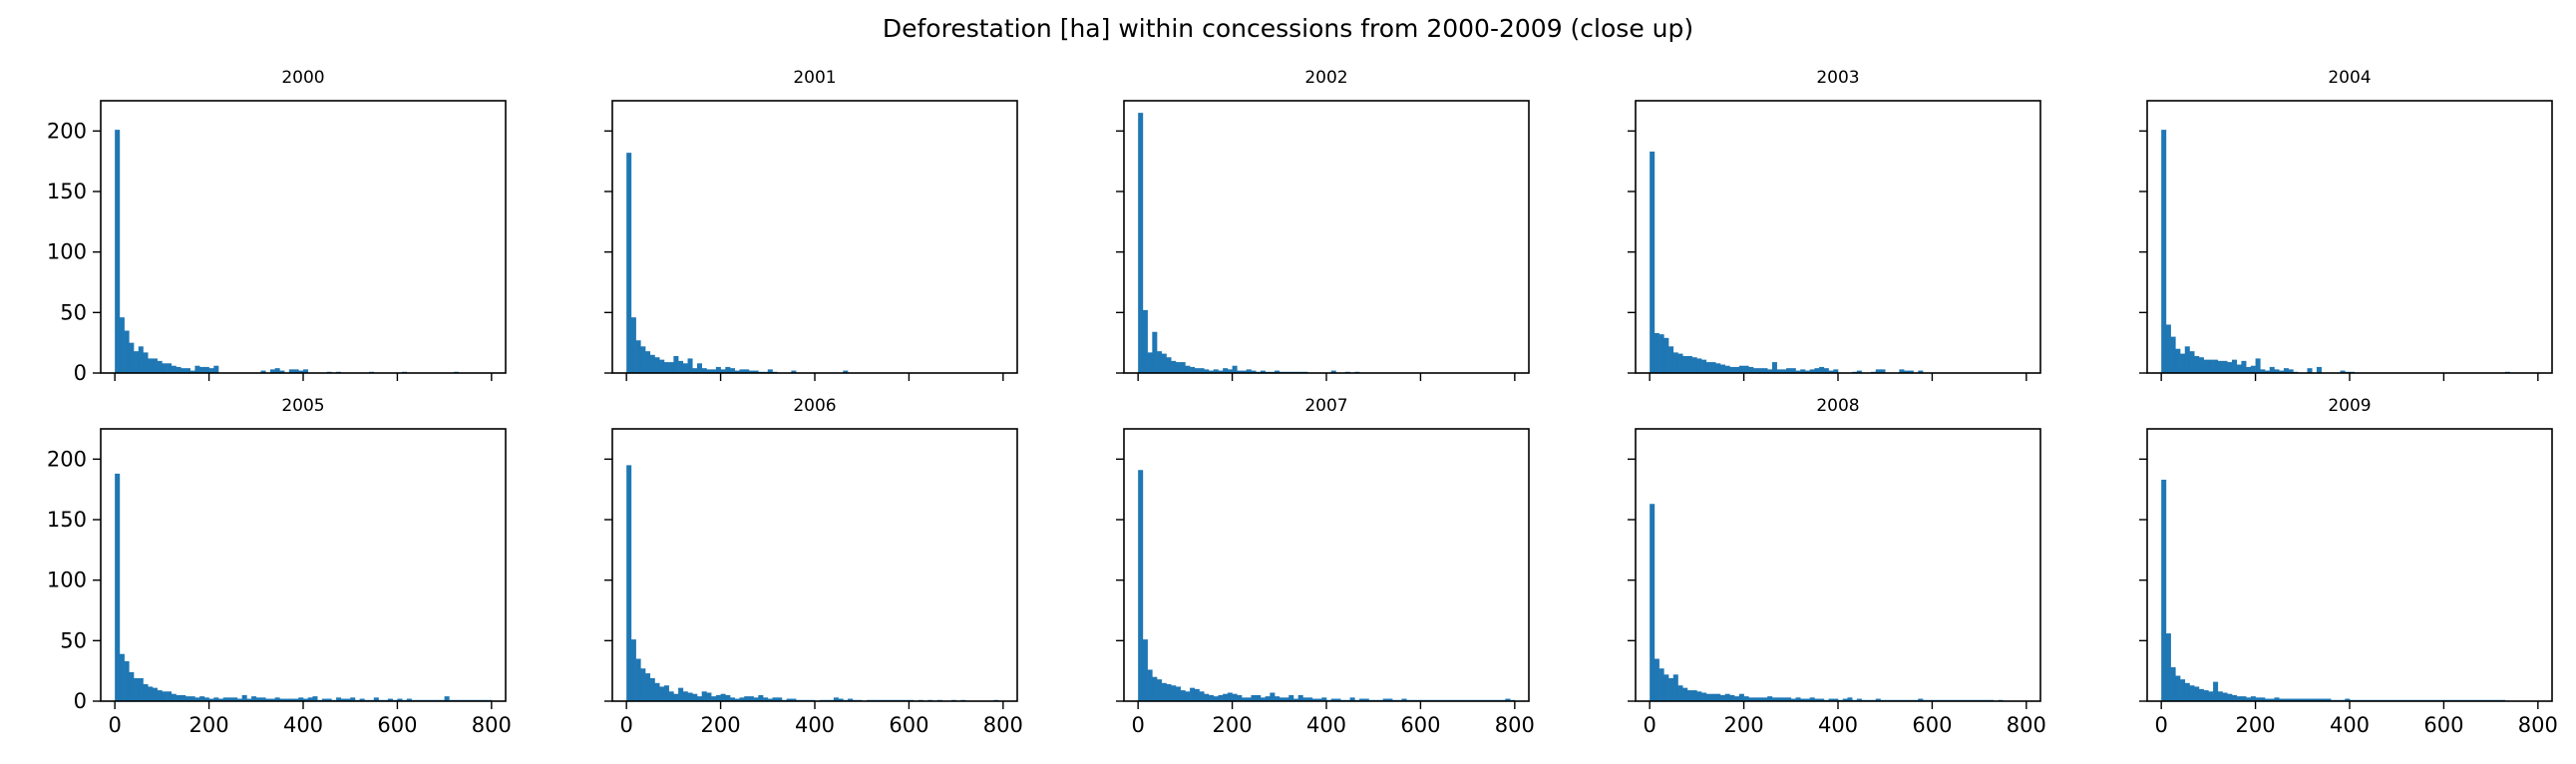 This screenshot has height=764, width=2576. I want to click on histogram-panel-2001: 2001, so click(811, 225).